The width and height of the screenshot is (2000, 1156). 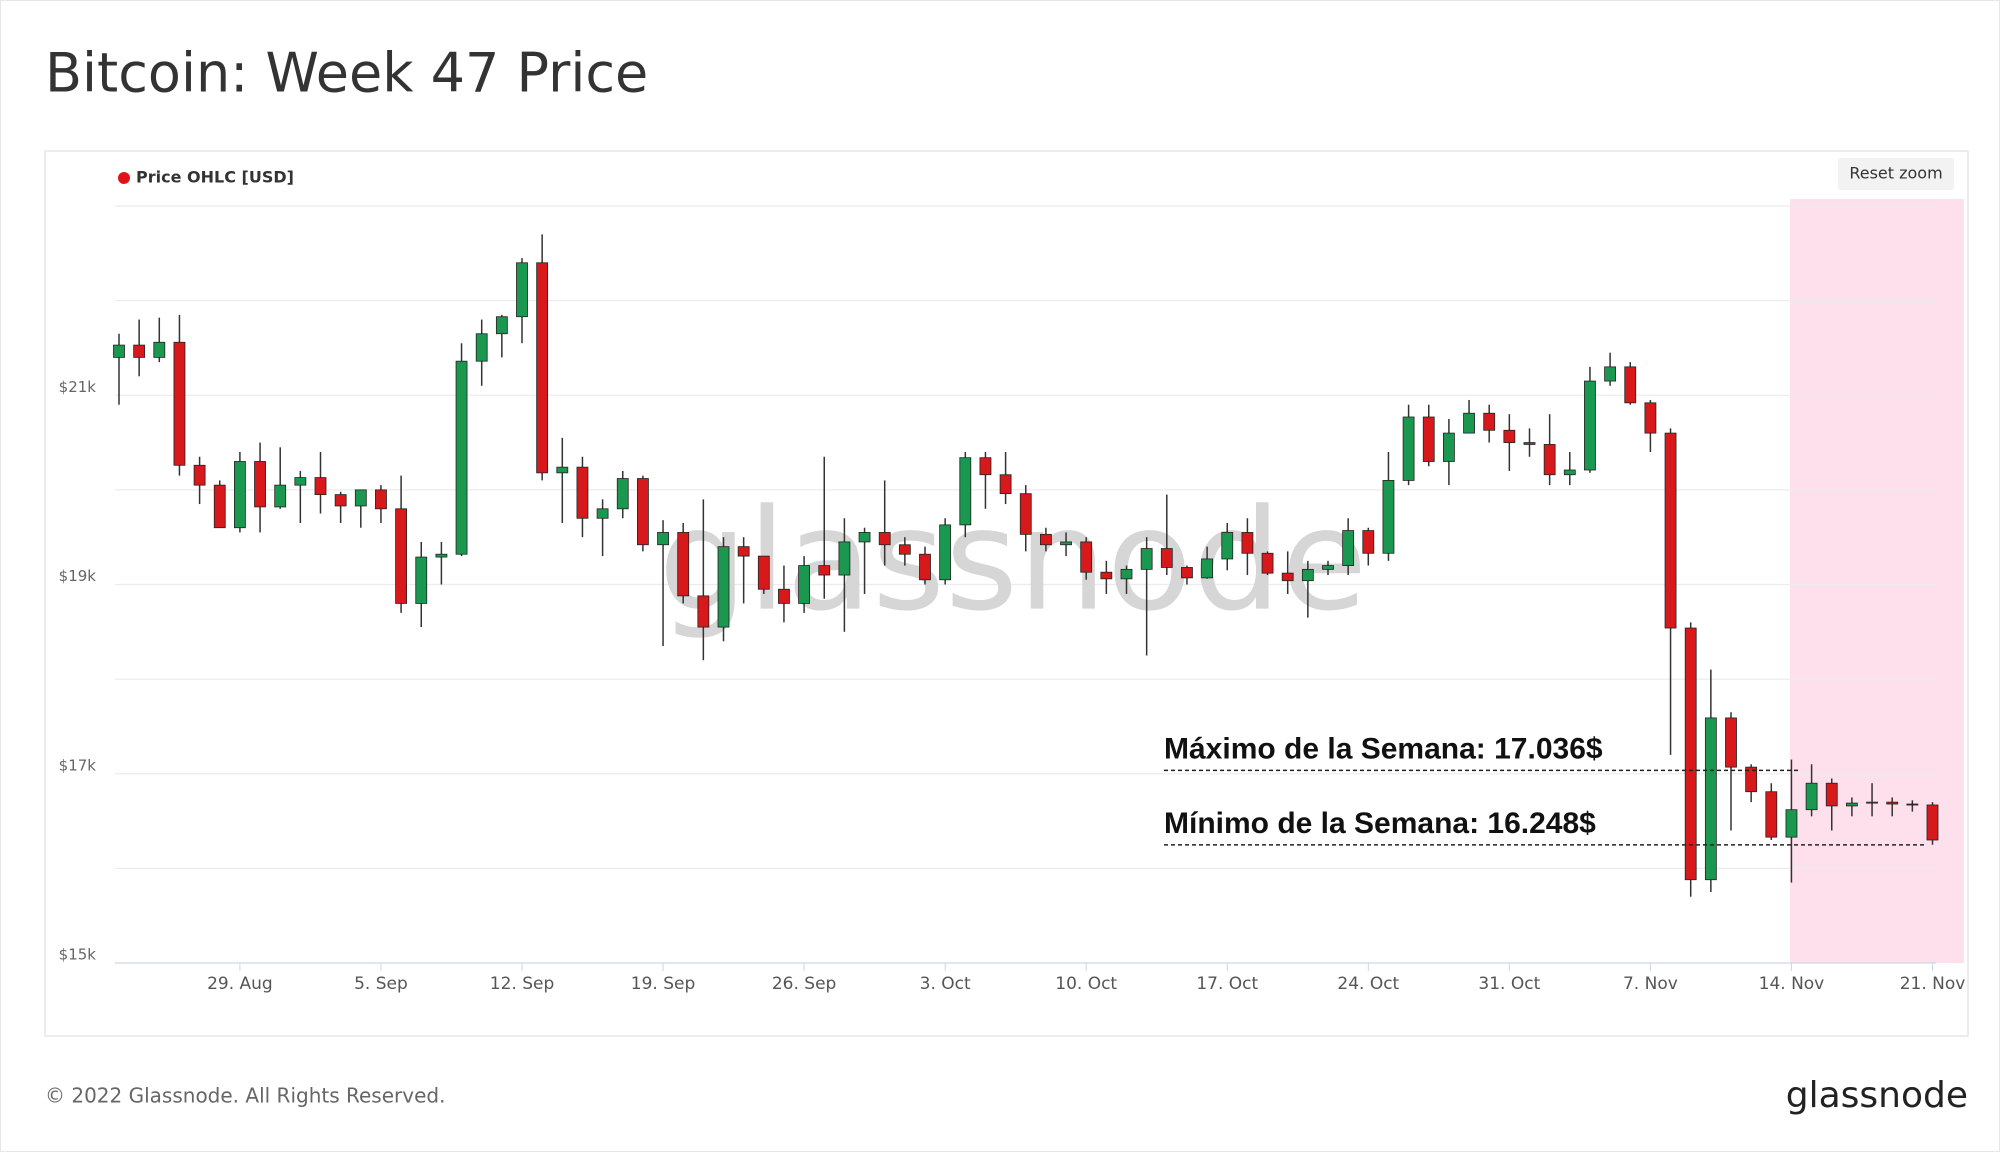 I want to click on reset-zoom-button, so click(x=1896, y=174).